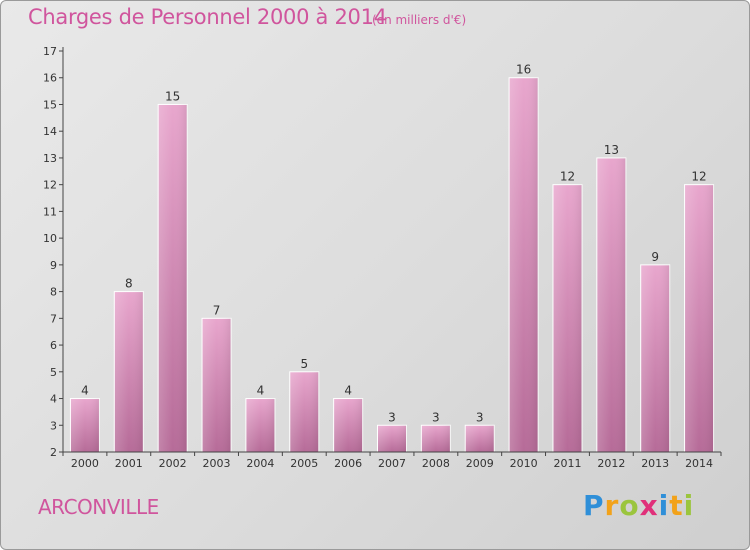 The height and width of the screenshot is (550, 750). What do you see at coordinates (50, 51) in the screenshot?
I see `y-tick-17: 17` at bounding box center [50, 51].